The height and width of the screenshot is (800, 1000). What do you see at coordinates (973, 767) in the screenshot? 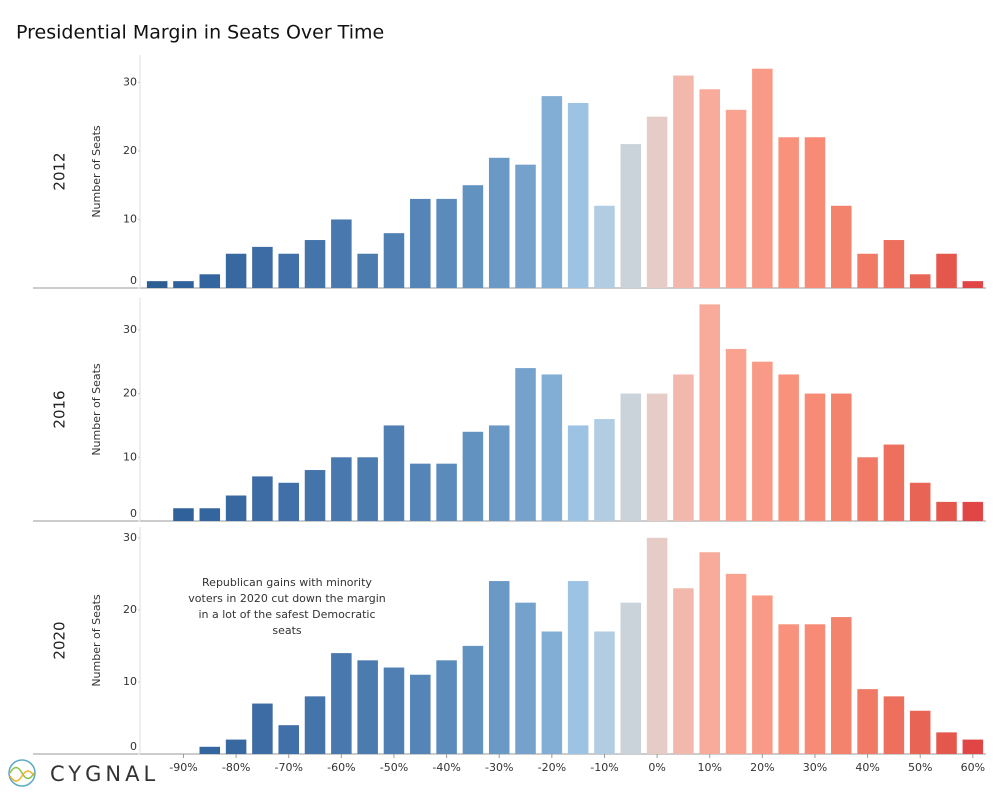
I see `x-tick-label: 60%` at bounding box center [973, 767].